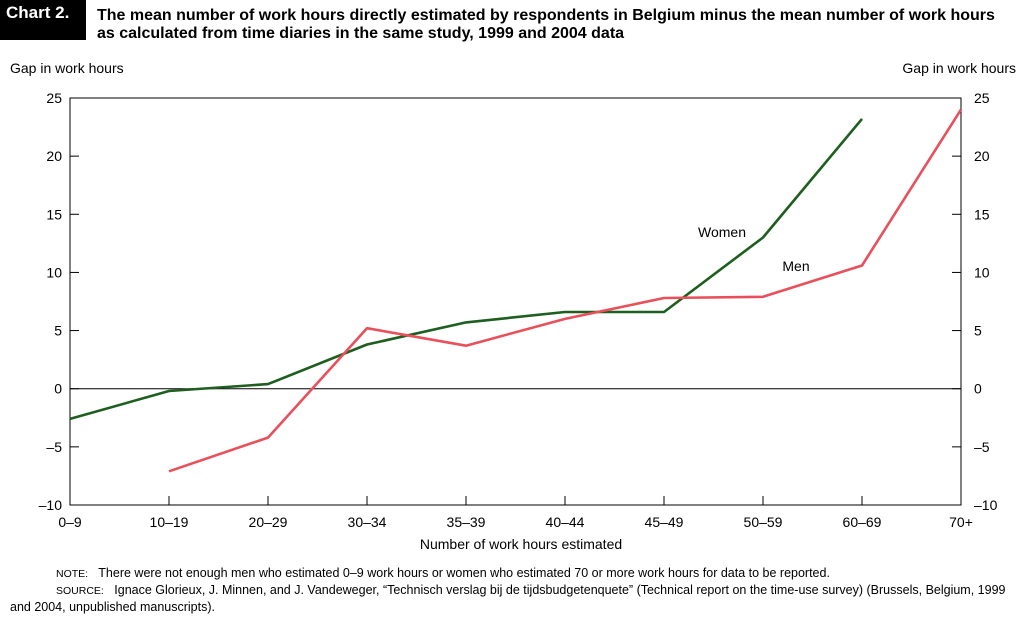 This screenshot has height=627, width=1026. What do you see at coordinates (722, 232) in the screenshot?
I see `series-label-women: Women` at bounding box center [722, 232].